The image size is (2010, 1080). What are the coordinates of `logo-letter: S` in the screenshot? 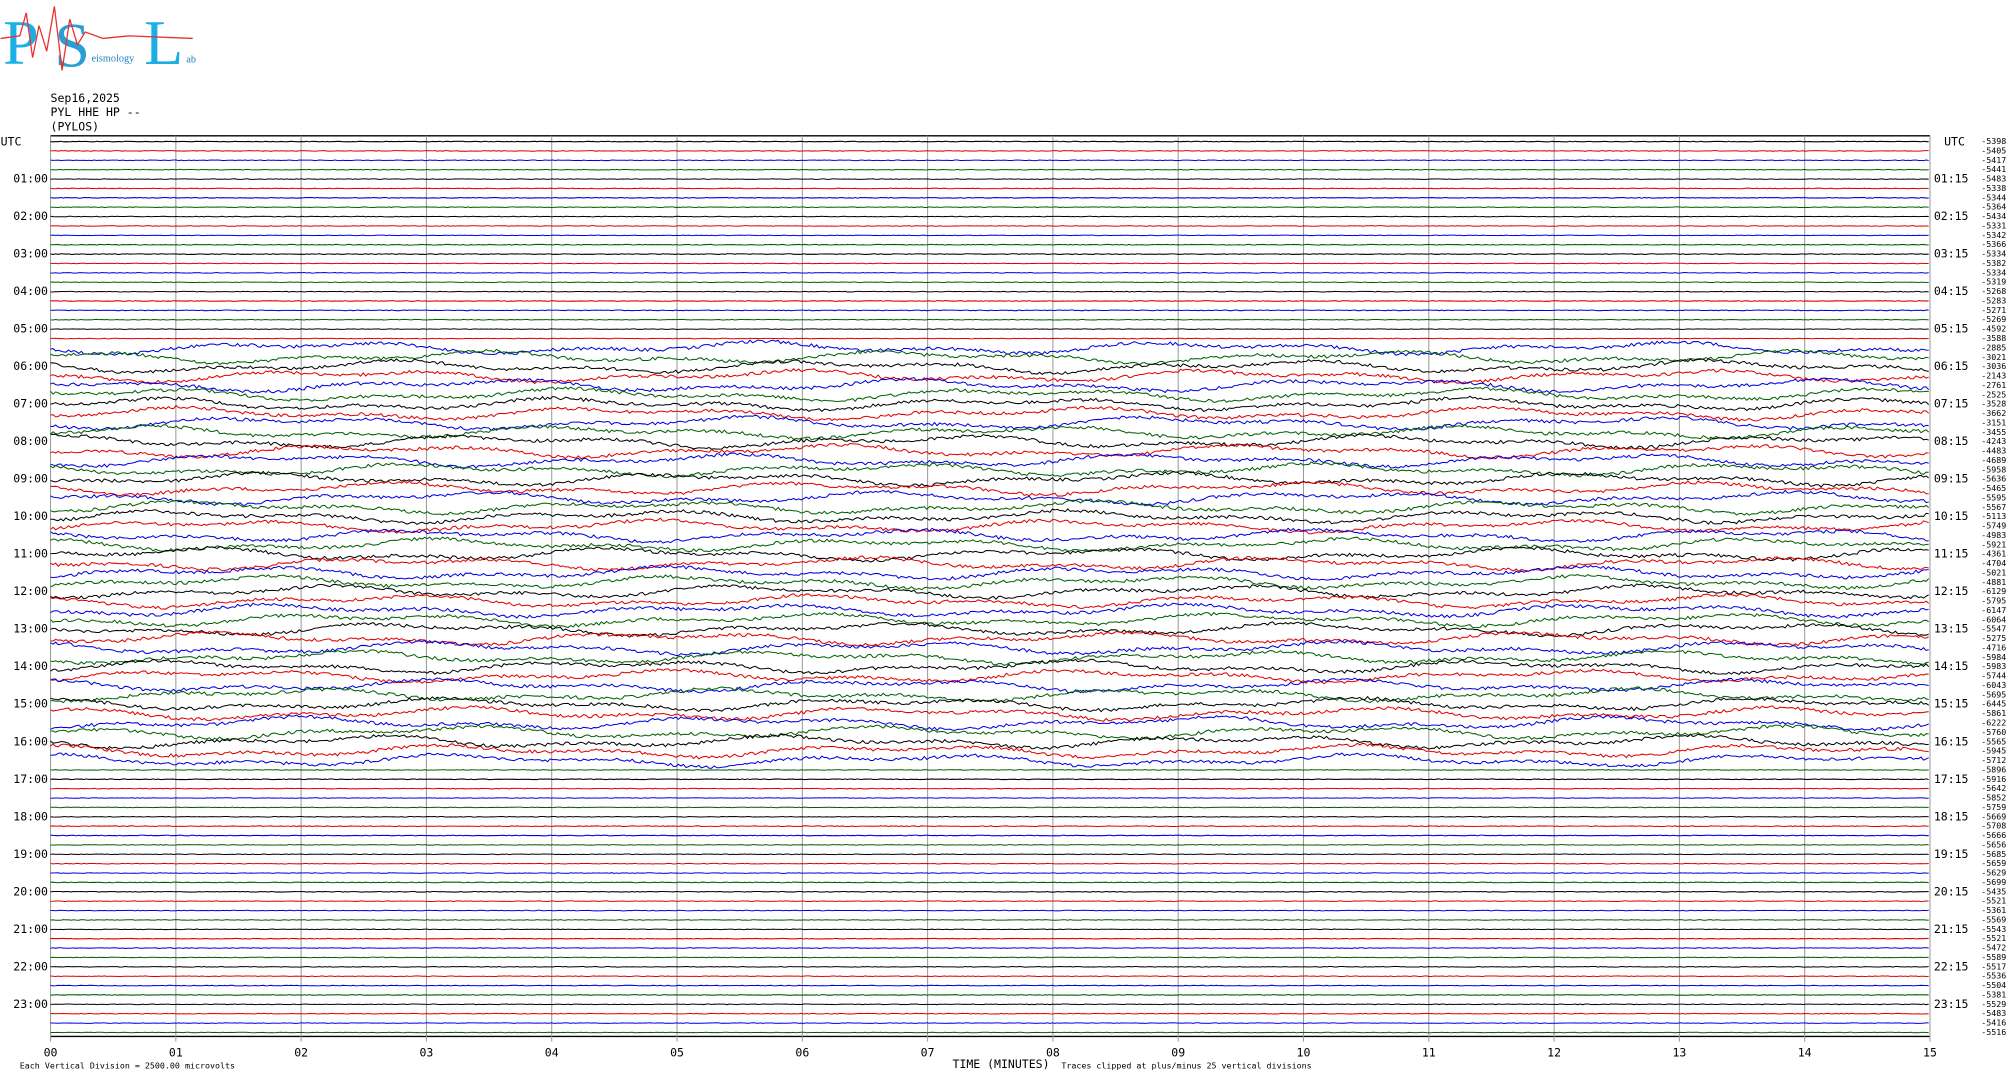 It's located at (72, 45).